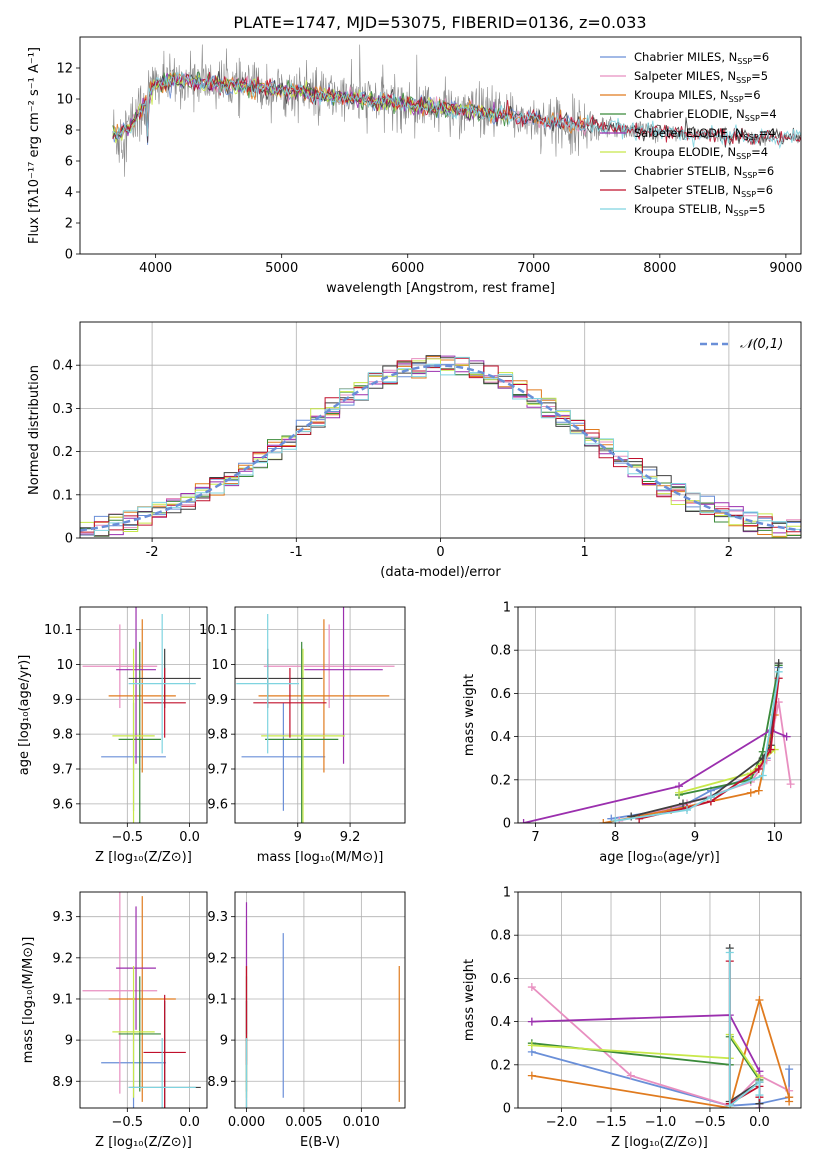 The image size is (819, 1170). What do you see at coordinates (320, 1142) in the screenshot?
I see `x-axis-label: E(B-V)` at bounding box center [320, 1142].